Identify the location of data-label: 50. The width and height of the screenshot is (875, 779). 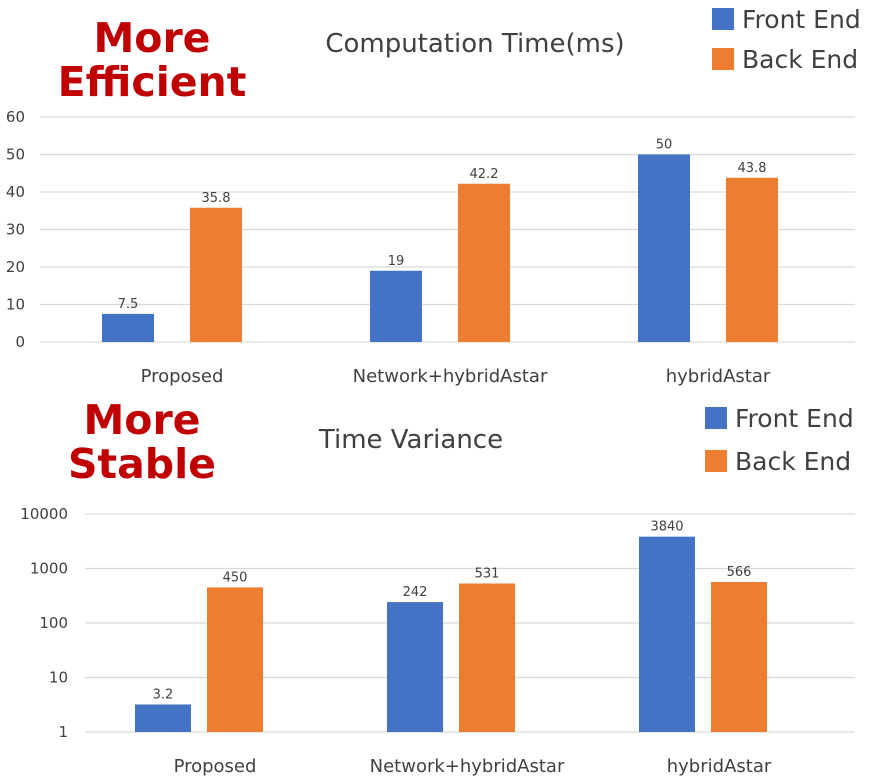
(664, 145).